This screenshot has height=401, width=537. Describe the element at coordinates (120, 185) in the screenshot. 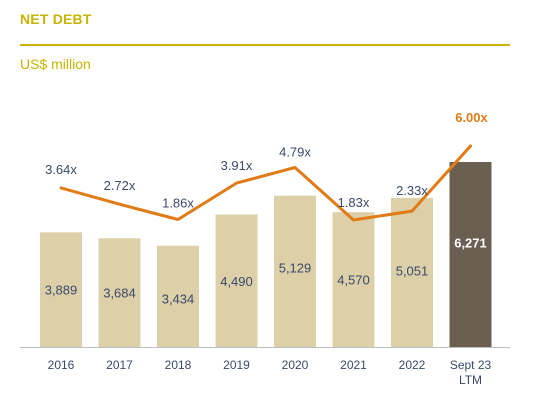

I see `ratio-label: 2.72x` at that location.